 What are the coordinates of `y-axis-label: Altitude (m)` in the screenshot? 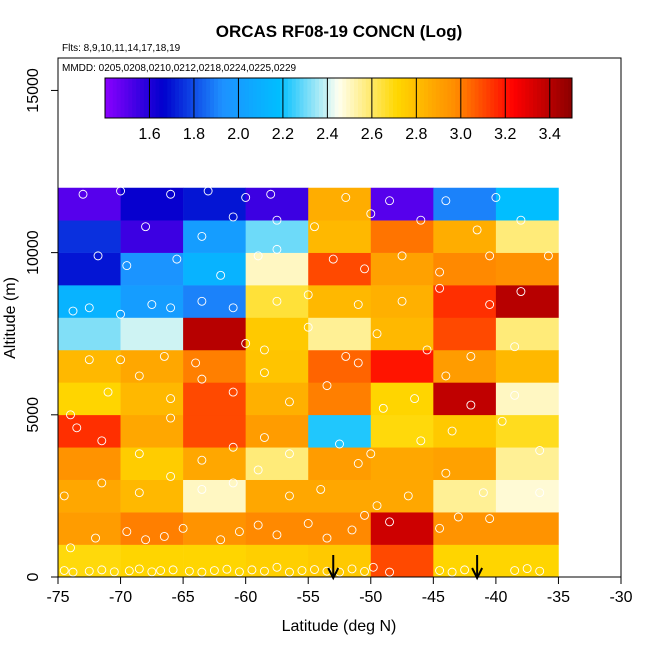 It's located at (10, 318).